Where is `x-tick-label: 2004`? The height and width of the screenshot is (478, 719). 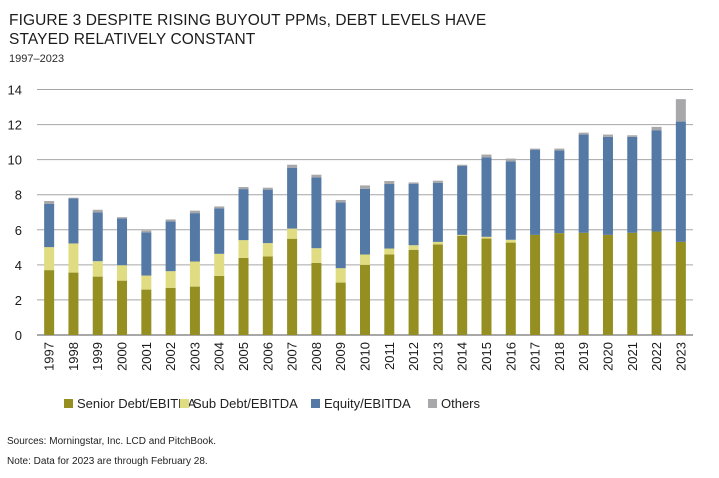 x-tick-label: 2004 is located at coordinates (219, 356).